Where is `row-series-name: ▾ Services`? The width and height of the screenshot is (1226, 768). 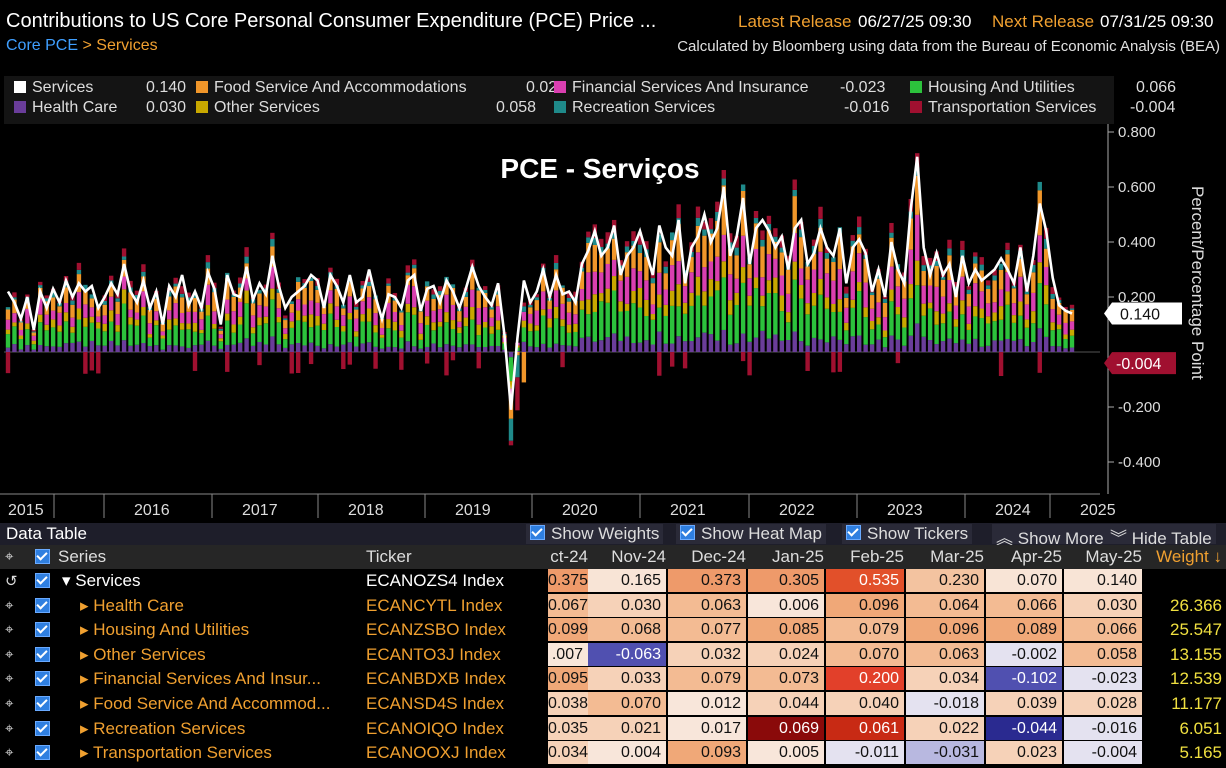 row-series-name: ▾ Services is located at coordinates (101, 580).